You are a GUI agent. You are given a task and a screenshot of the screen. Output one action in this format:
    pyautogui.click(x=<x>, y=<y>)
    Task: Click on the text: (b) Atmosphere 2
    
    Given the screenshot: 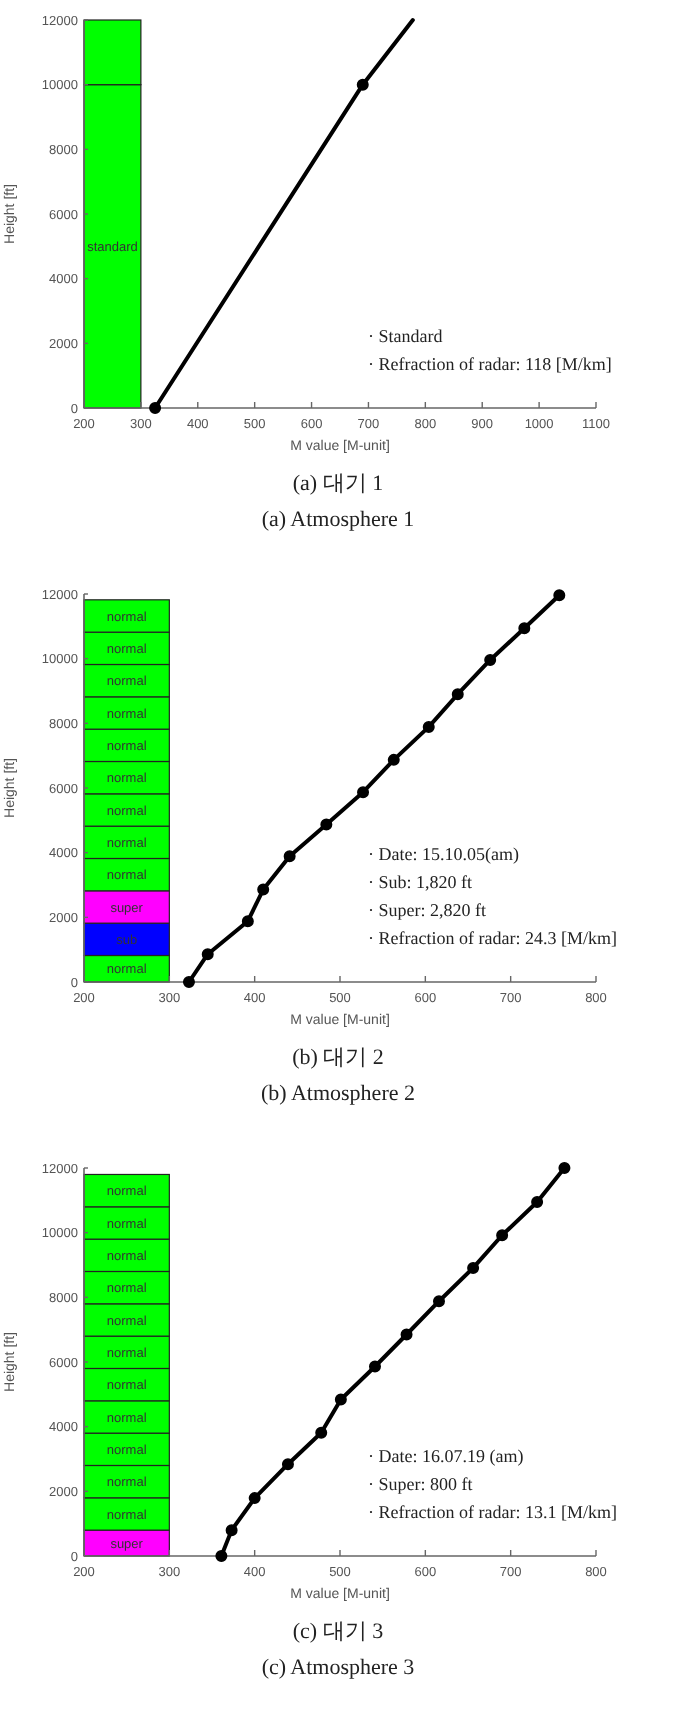 What is the action you would take?
    pyautogui.click(x=338, y=1094)
    